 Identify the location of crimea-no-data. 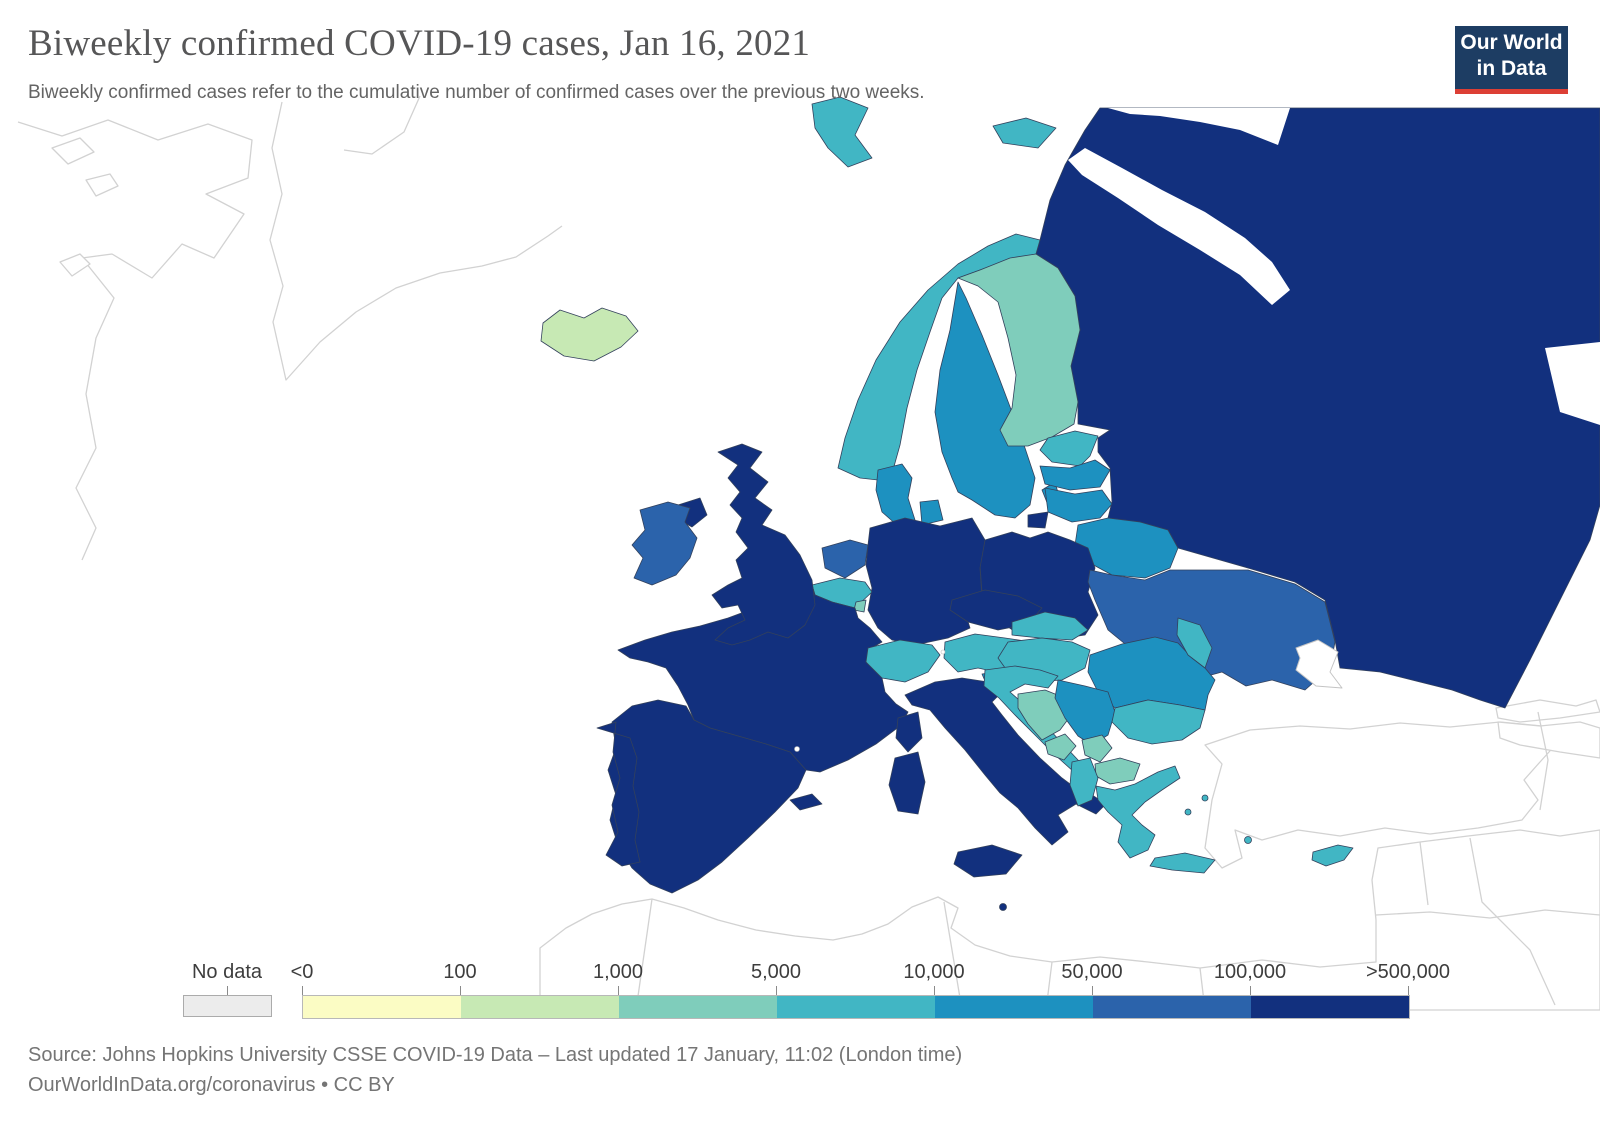
(1319, 664).